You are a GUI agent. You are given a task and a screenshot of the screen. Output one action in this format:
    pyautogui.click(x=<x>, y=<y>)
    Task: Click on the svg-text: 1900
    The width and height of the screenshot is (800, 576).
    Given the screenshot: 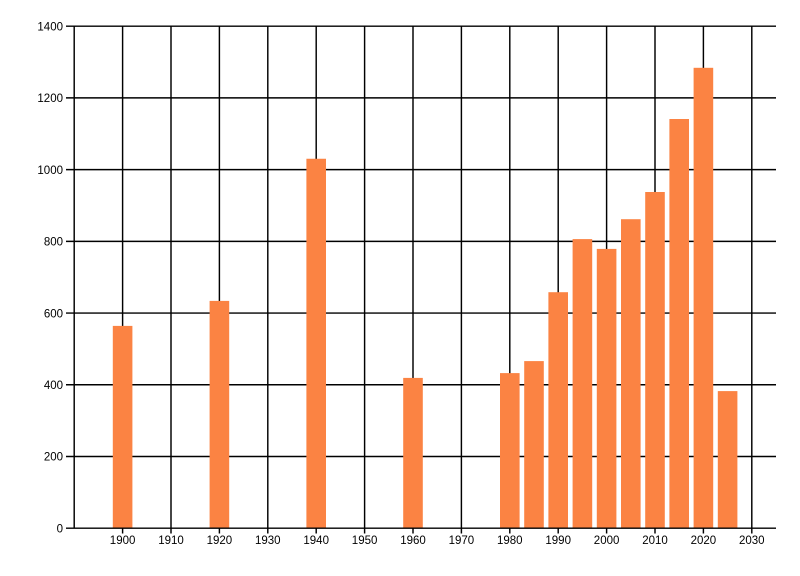 What is the action you would take?
    pyautogui.click(x=123, y=541)
    